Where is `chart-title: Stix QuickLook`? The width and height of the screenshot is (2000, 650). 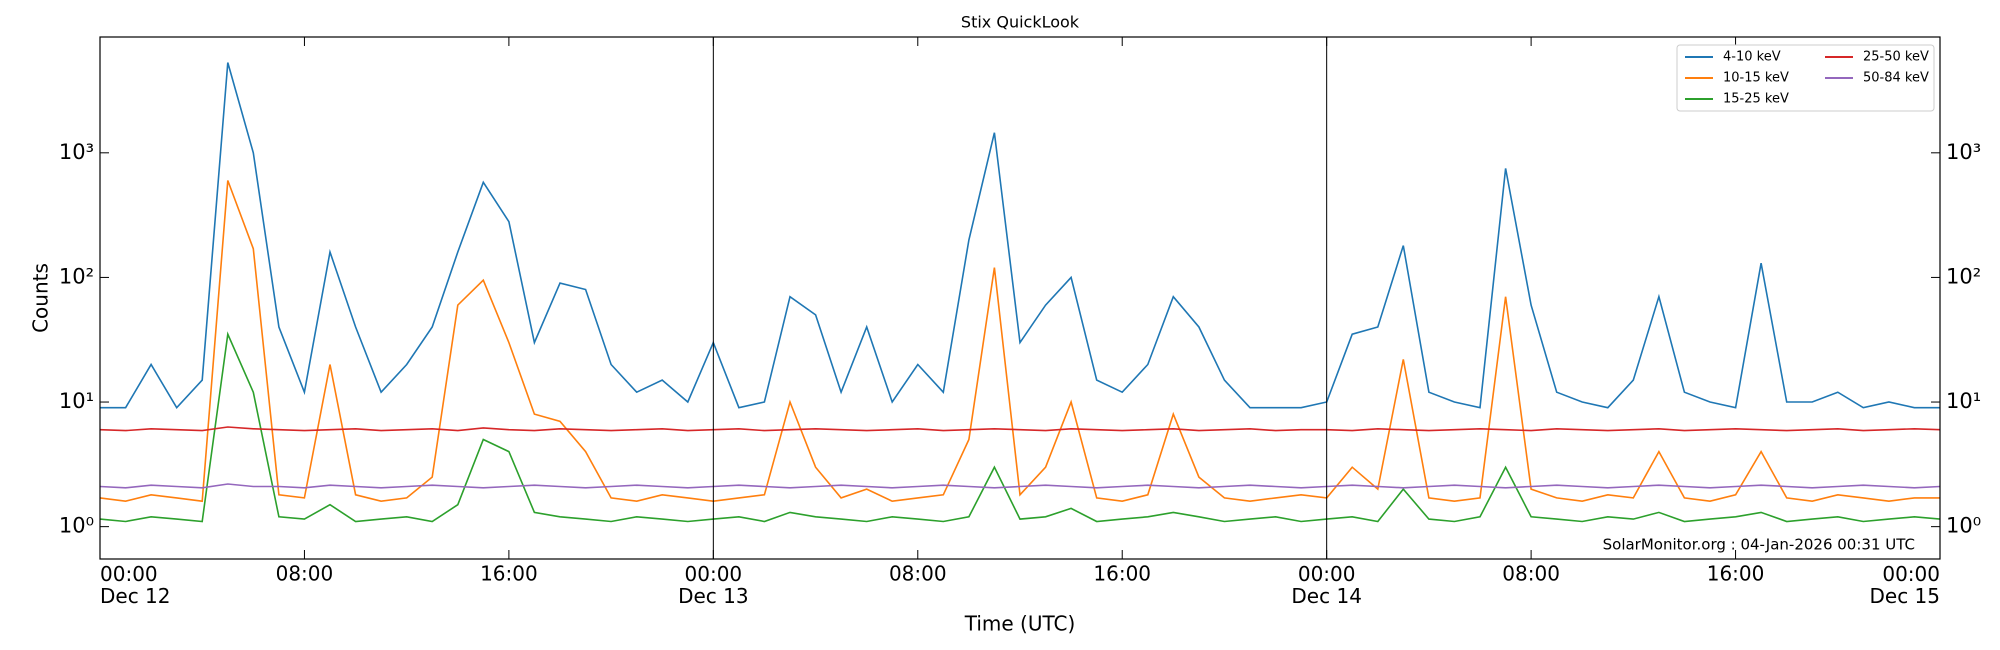
chart-title: Stix QuickLook is located at coordinates (1020, 22).